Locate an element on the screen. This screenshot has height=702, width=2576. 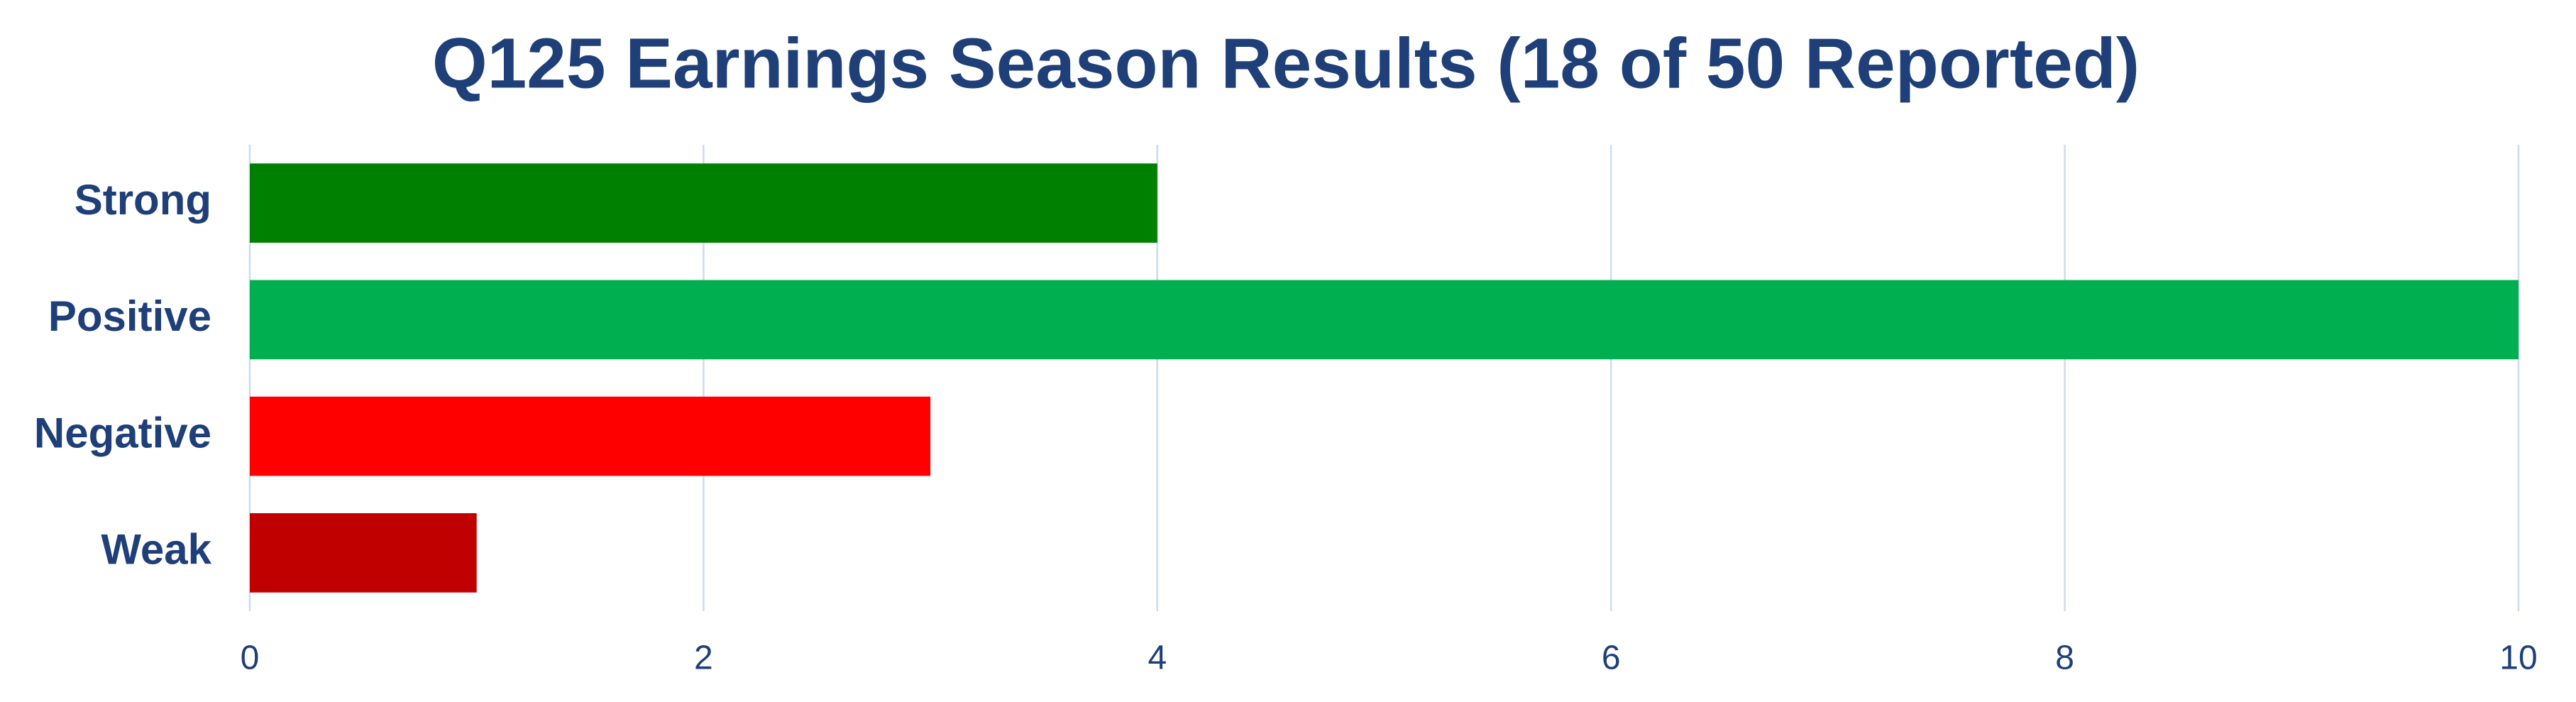
y-tick-label: Weak is located at coordinates (156, 550).